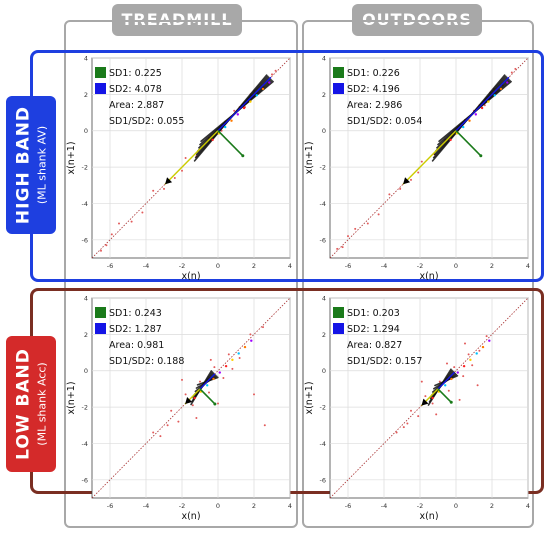 This screenshot has width=550, height=534. What do you see at coordinates (86, 131) in the screenshot?
I see `y-tick-label: 0` at bounding box center [86, 131].